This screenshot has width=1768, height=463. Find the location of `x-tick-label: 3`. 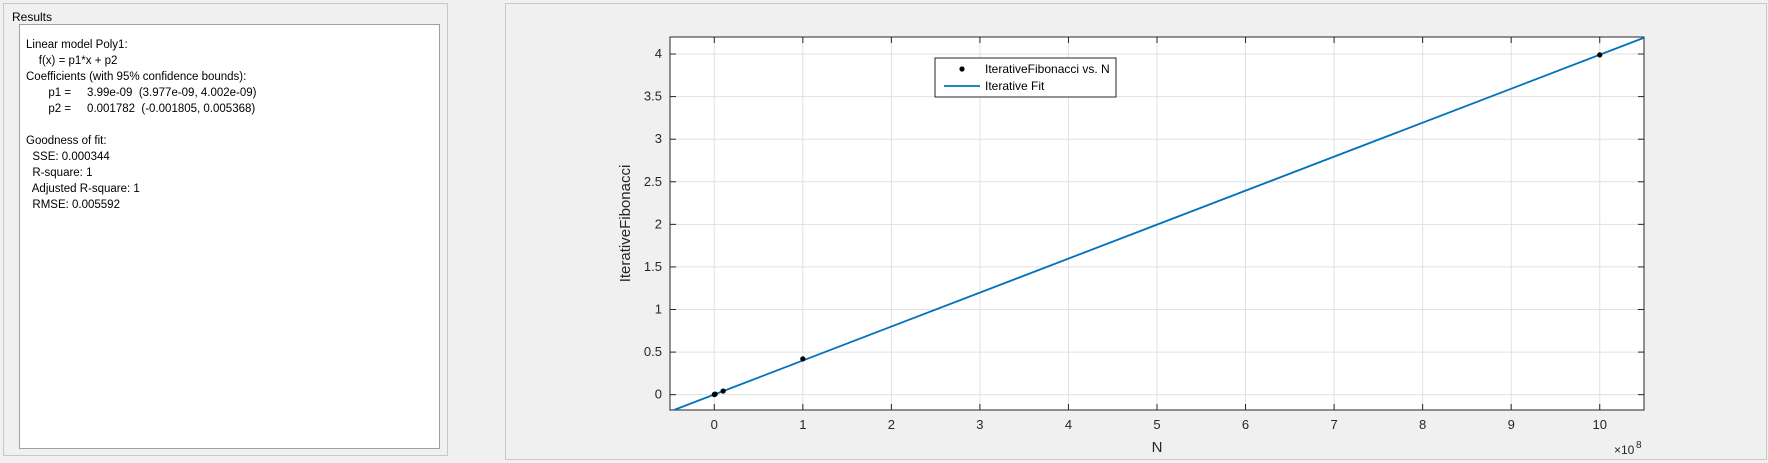

x-tick-label: 3 is located at coordinates (979, 424).